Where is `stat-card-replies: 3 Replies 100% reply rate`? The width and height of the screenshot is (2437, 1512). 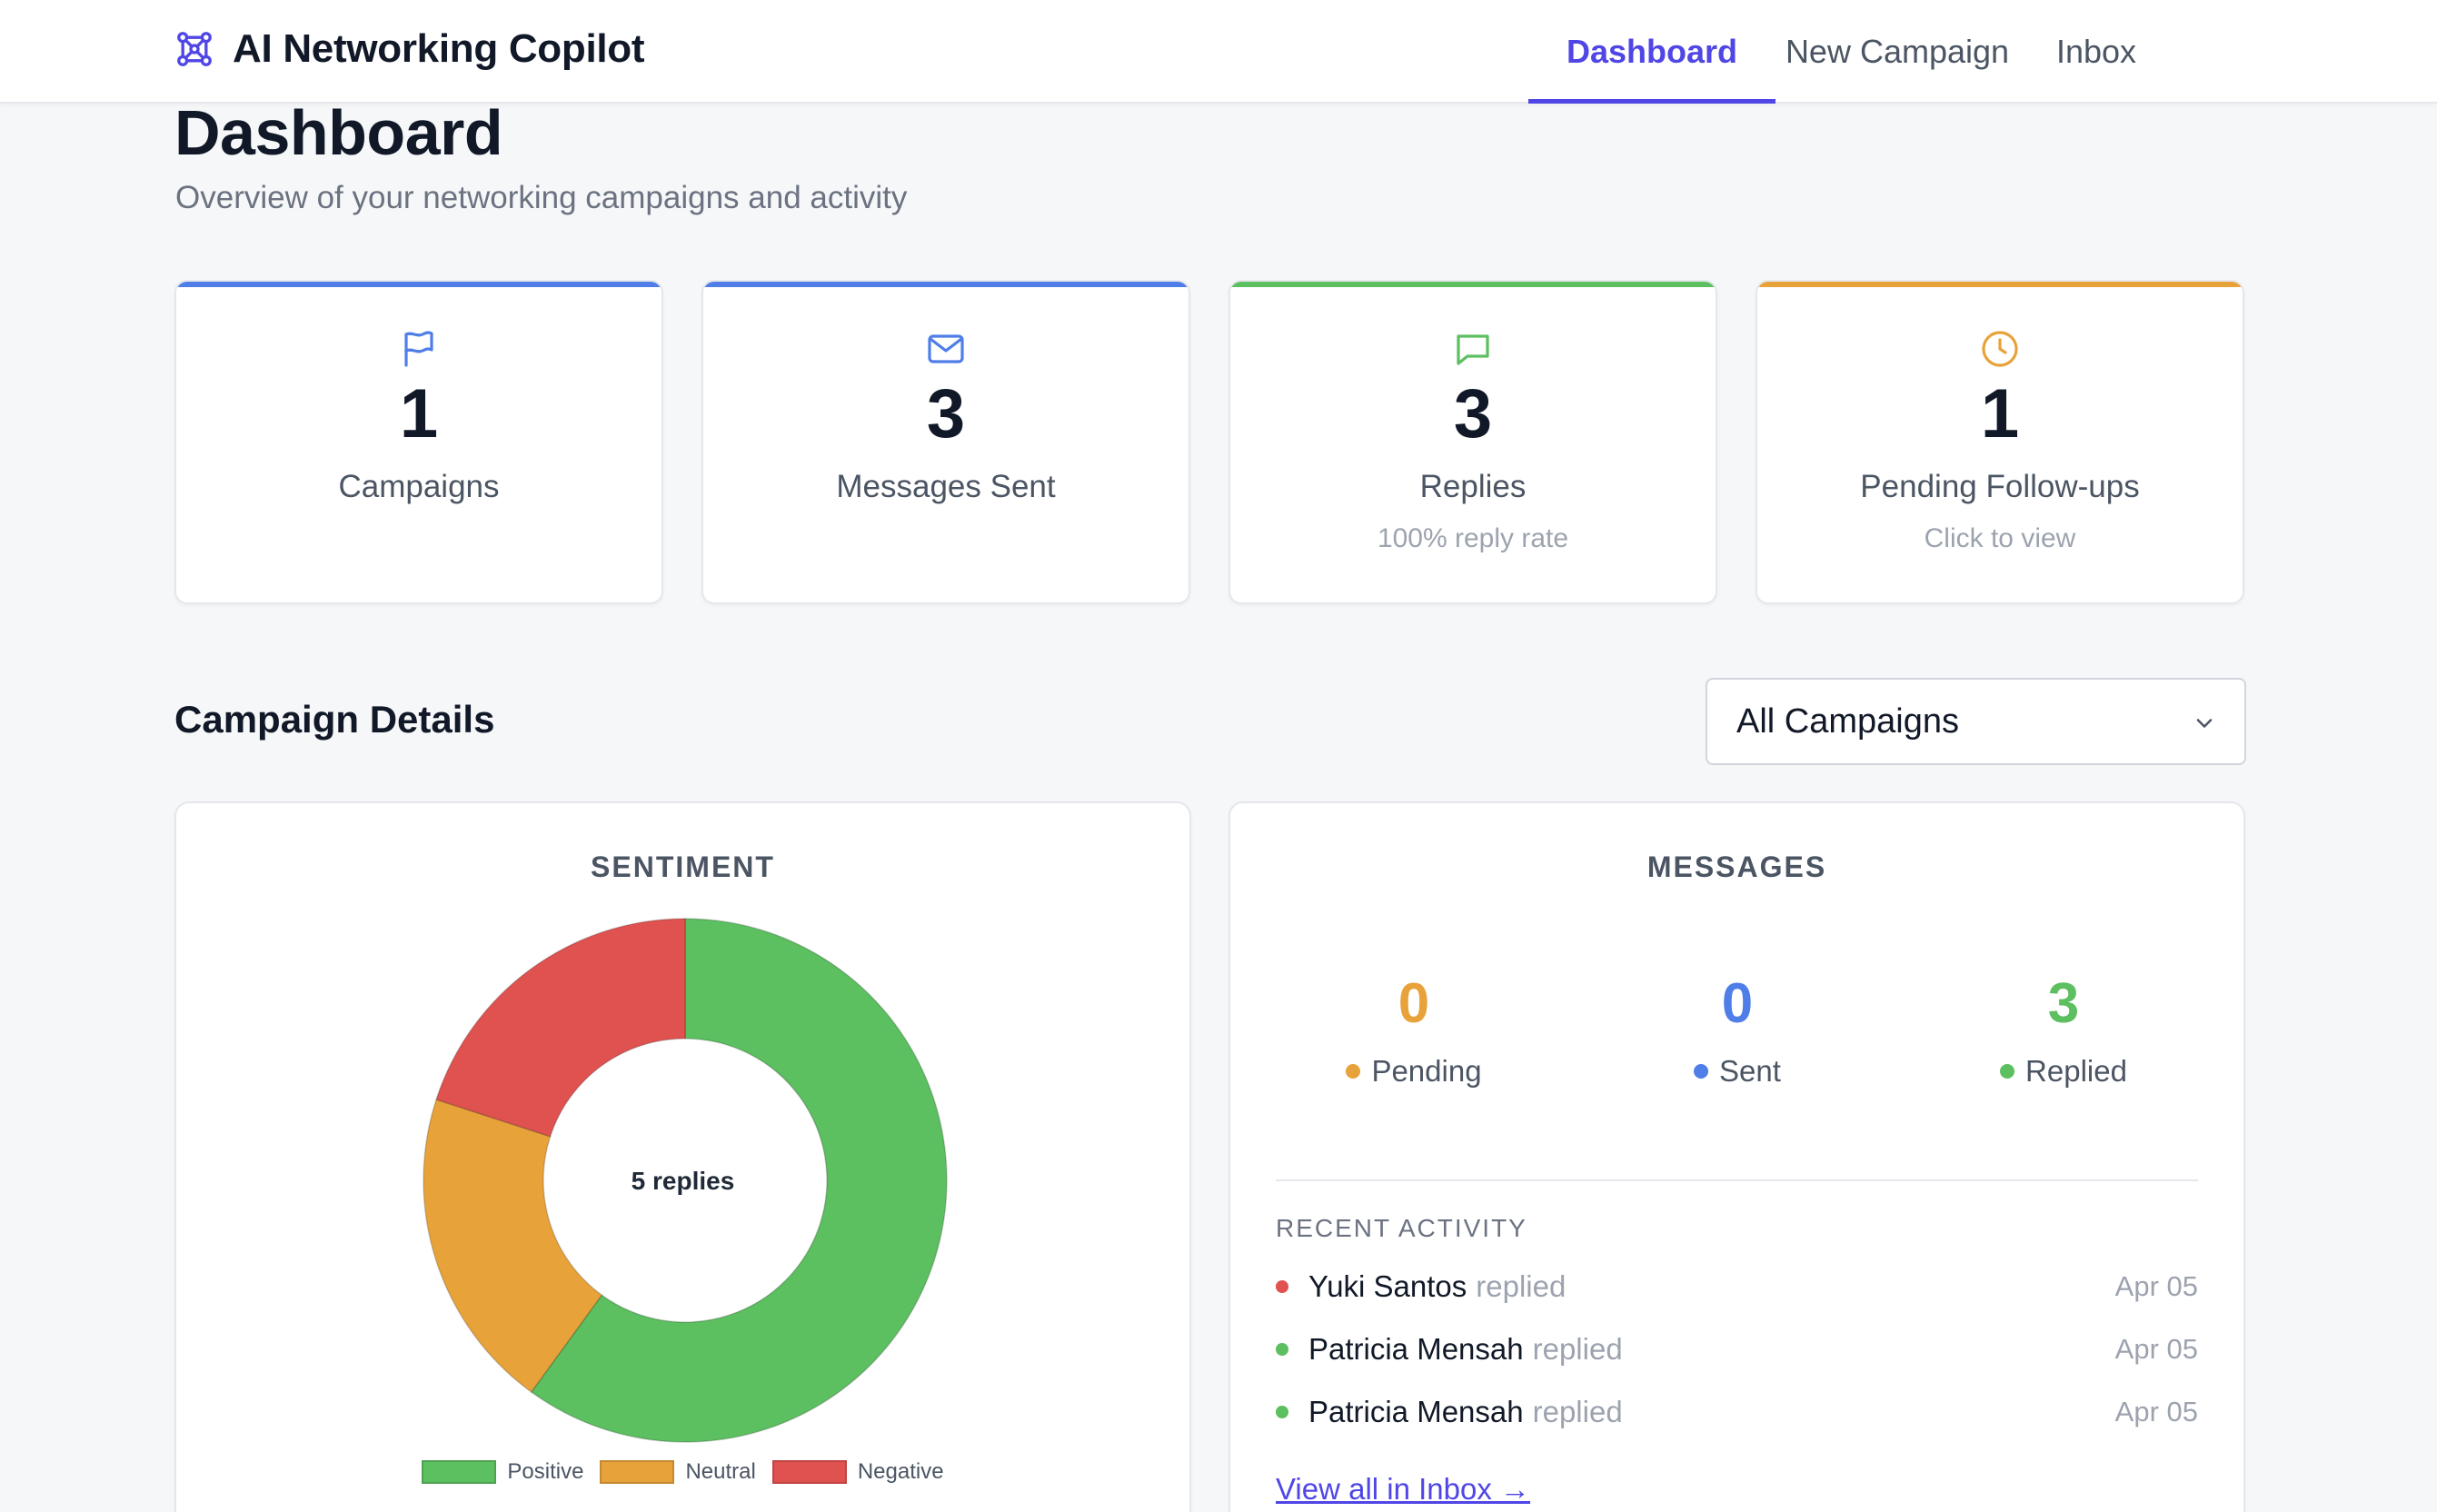
stat-card-replies: 3 Replies 100% reply rate is located at coordinates (1472, 442).